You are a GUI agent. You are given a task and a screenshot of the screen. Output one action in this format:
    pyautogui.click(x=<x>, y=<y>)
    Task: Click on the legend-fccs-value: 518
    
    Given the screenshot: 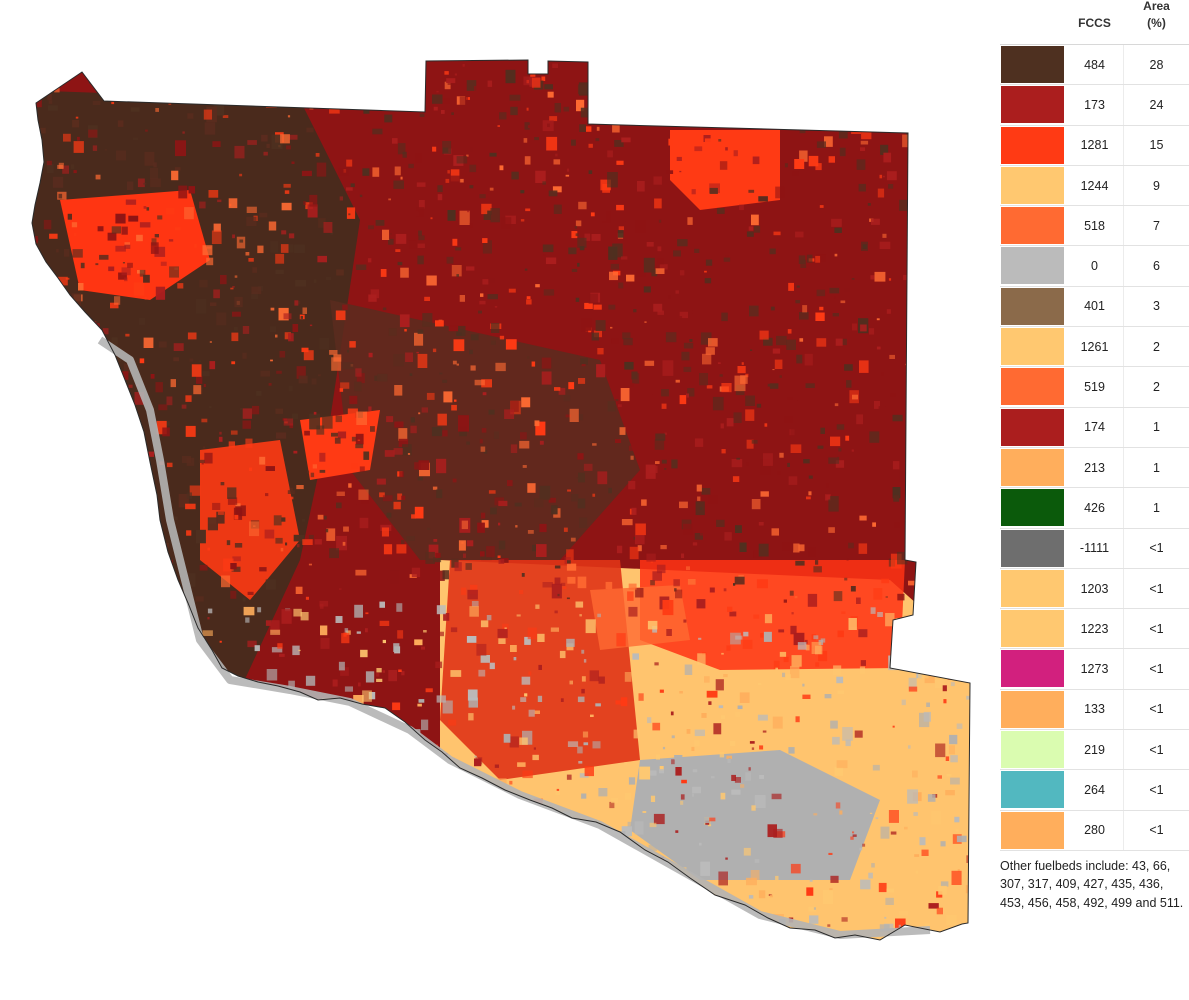 What is the action you would take?
    pyautogui.click(x=1095, y=226)
    